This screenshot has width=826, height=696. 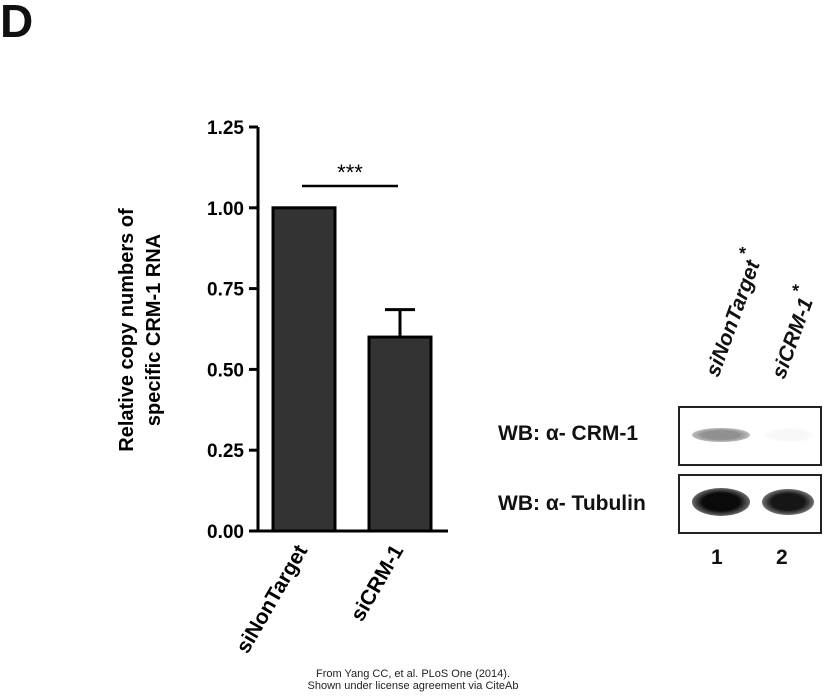 I want to click on credit-line-2: Shown under license agreement via CiteAb, so click(x=413, y=686).